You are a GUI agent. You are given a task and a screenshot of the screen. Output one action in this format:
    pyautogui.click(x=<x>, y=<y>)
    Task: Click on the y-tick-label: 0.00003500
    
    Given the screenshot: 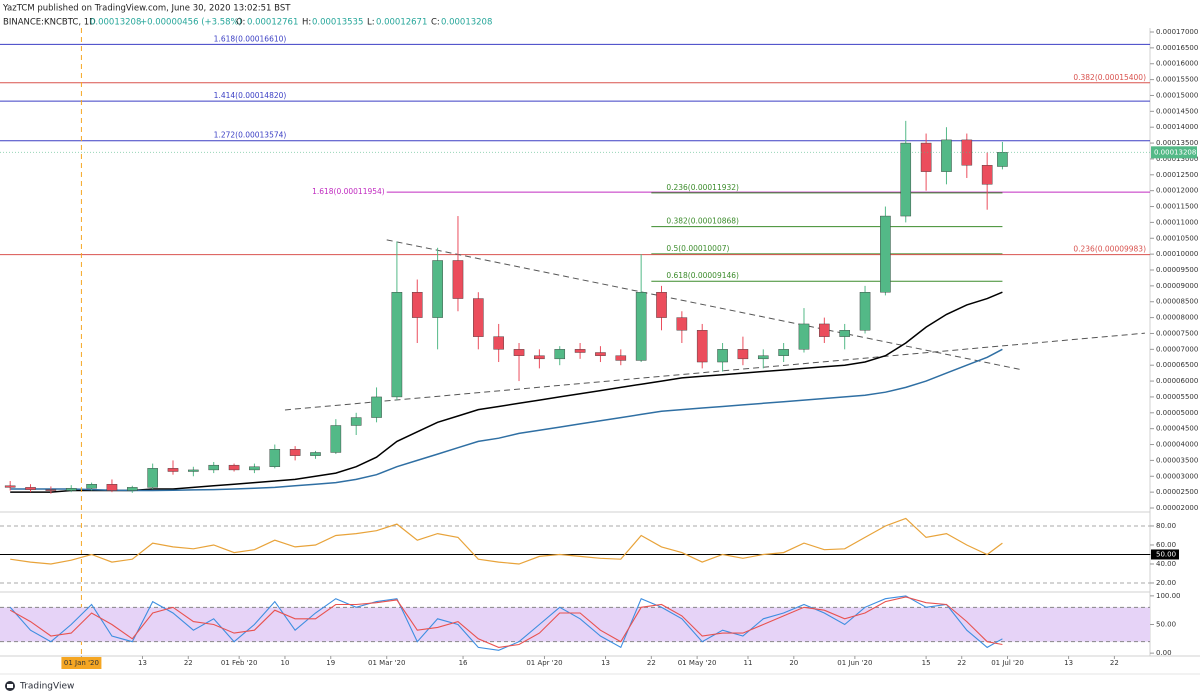 What is the action you would take?
    pyautogui.click(x=1177, y=460)
    